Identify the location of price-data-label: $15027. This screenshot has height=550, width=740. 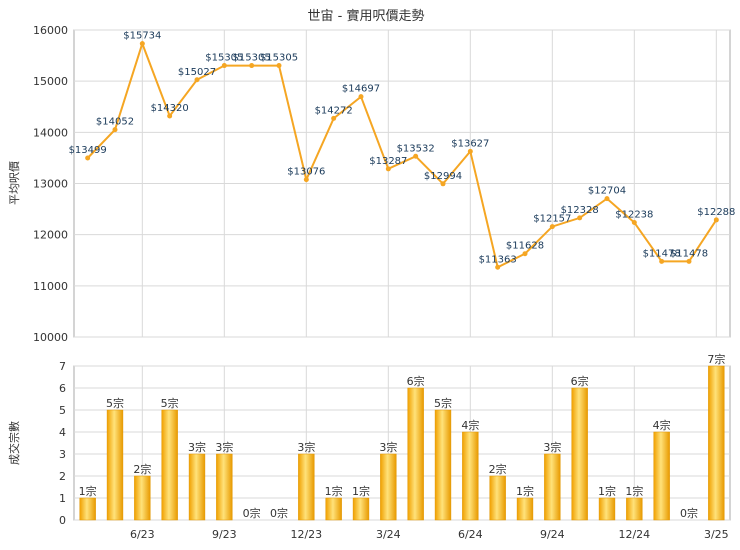
(197, 72).